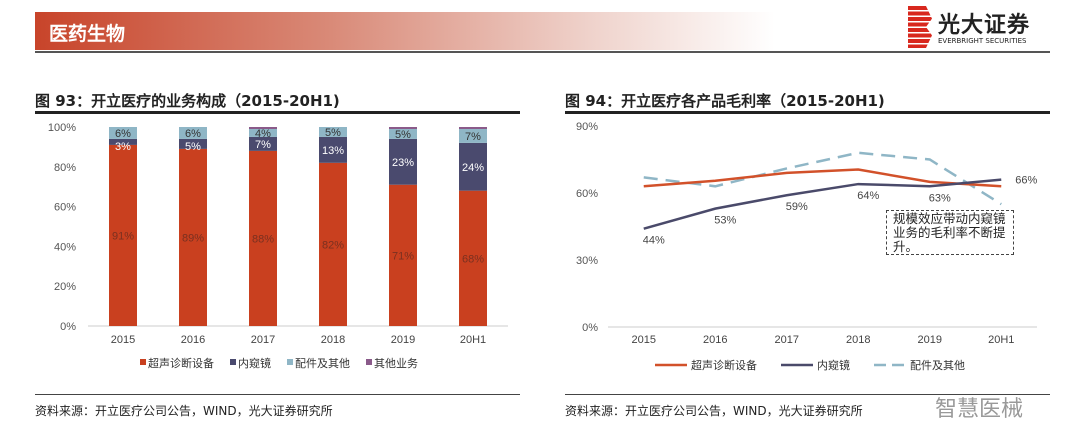 The width and height of the screenshot is (1080, 427). What do you see at coordinates (984, 25) in the screenshot?
I see `logo-cn: 光大证券` at bounding box center [984, 25].